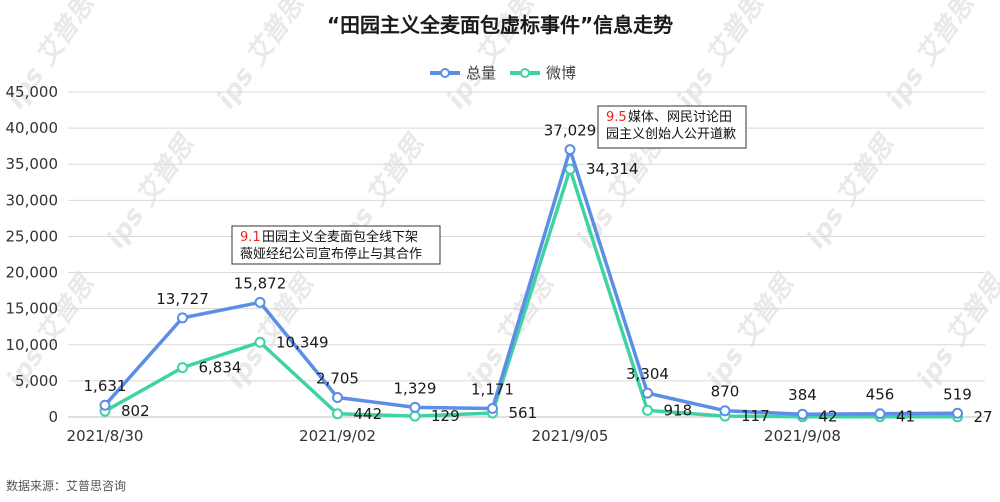 Image resolution: width=1000 pixels, height=502 pixels. Describe the element at coordinates (105, 386) in the screenshot. I see `data-label-total: 1,631` at that location.